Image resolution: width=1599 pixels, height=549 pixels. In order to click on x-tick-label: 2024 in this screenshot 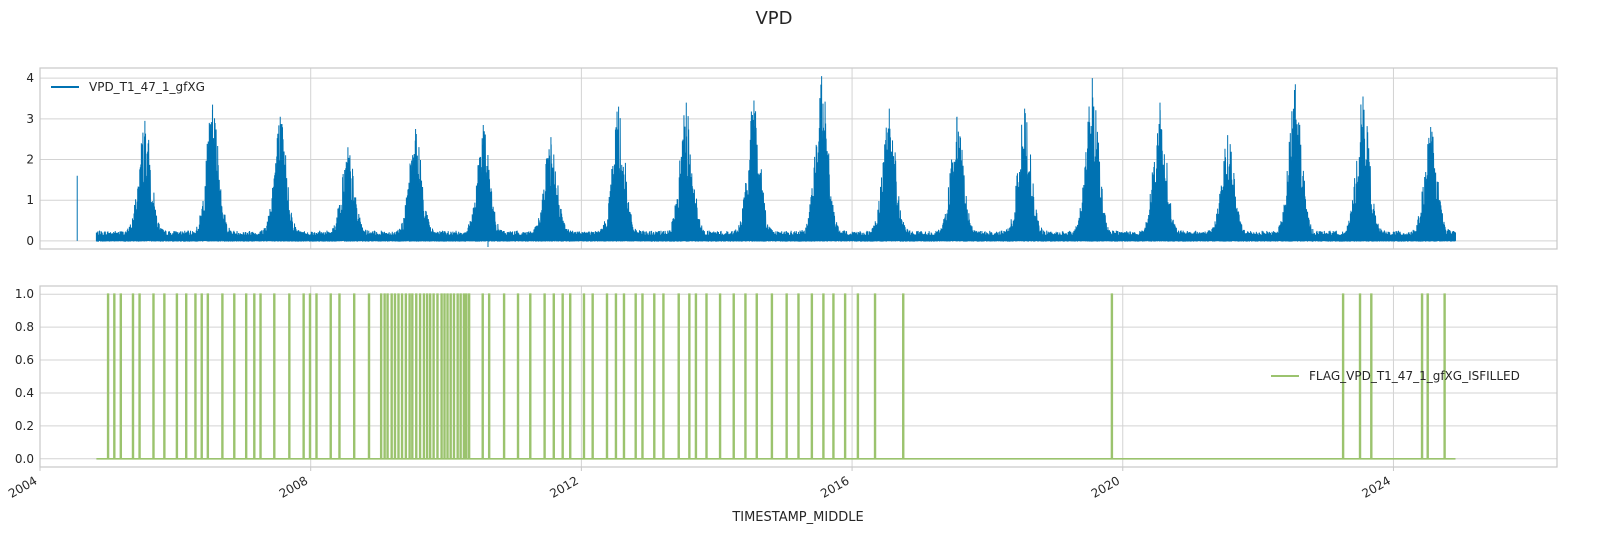, I will do `click(1376, 486)`.